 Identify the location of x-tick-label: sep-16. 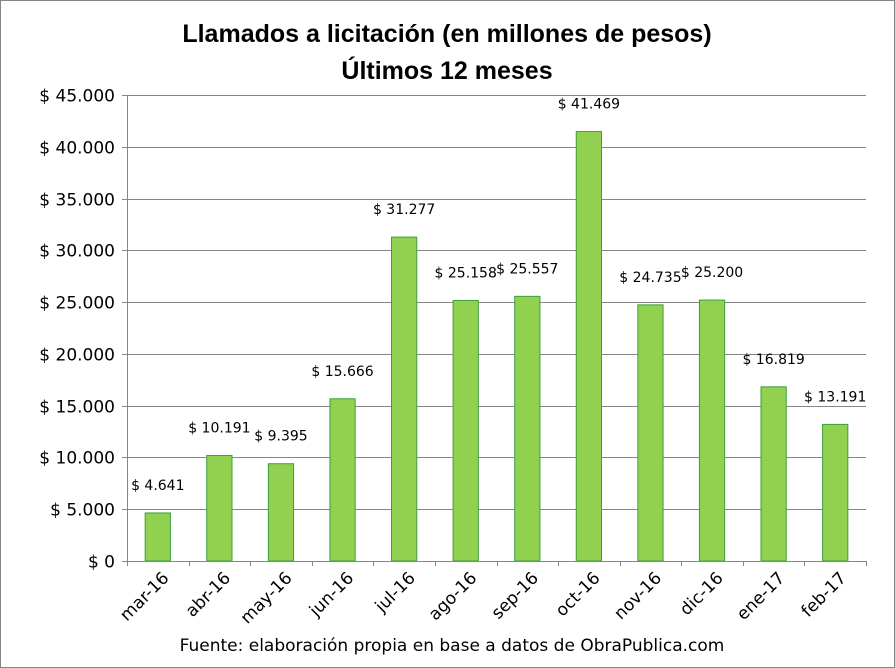
(515, 595).